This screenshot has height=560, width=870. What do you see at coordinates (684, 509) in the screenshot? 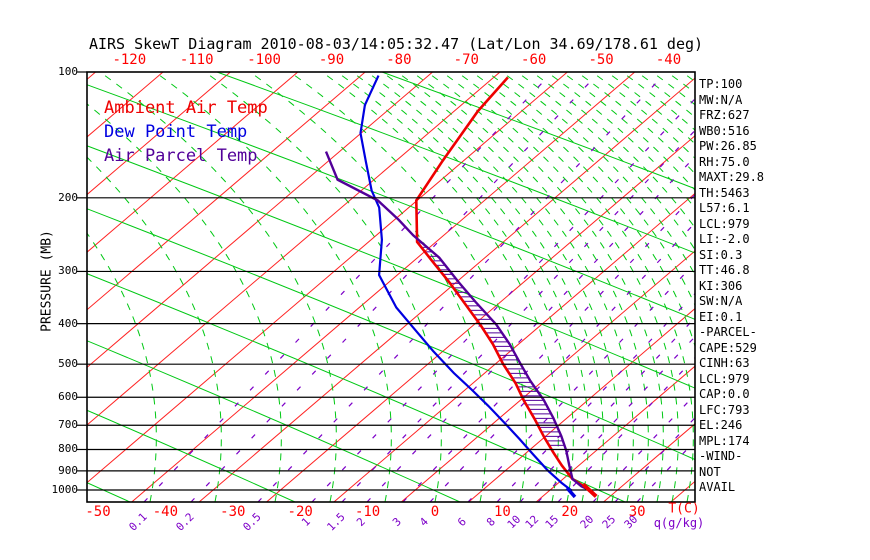
I see `temp-axis-unit-label: T(C)` at bounding box center [684, 509].